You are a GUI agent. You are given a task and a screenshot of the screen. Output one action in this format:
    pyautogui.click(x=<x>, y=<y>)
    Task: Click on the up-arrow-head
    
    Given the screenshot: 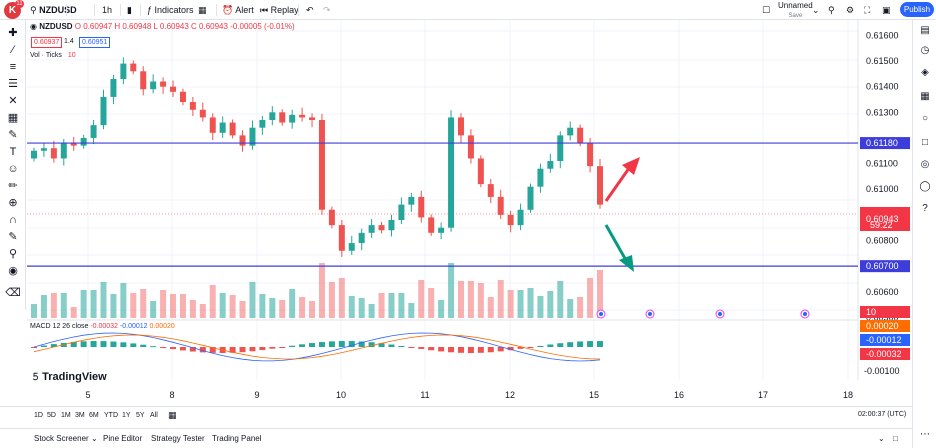 What is the action you would take?
    pyautogui.click(x=631, y=166)
    